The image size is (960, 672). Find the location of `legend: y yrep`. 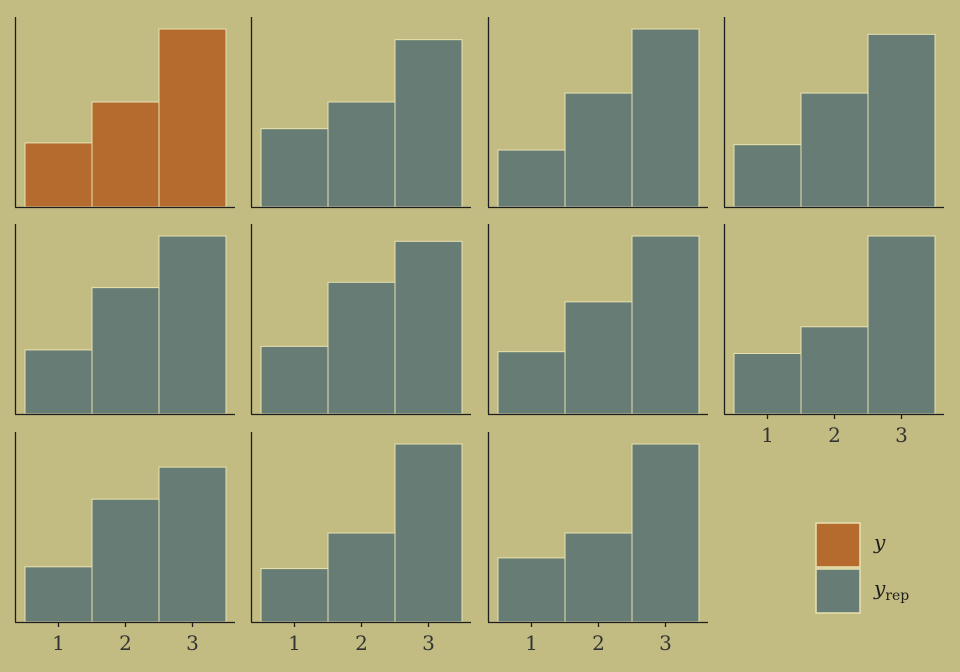

legend: y yrep is located at coordinates (862, 568).